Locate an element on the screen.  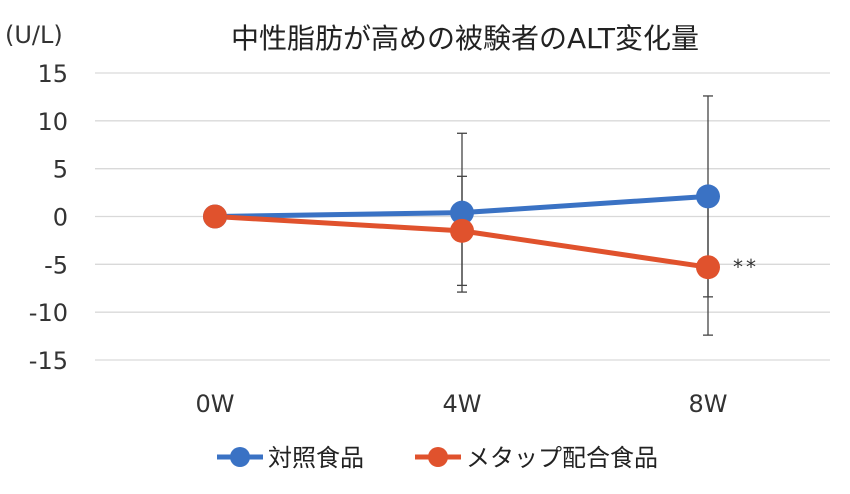
legend: 対照食品 メタップ配合食品 is located at coordinates (437, 458).